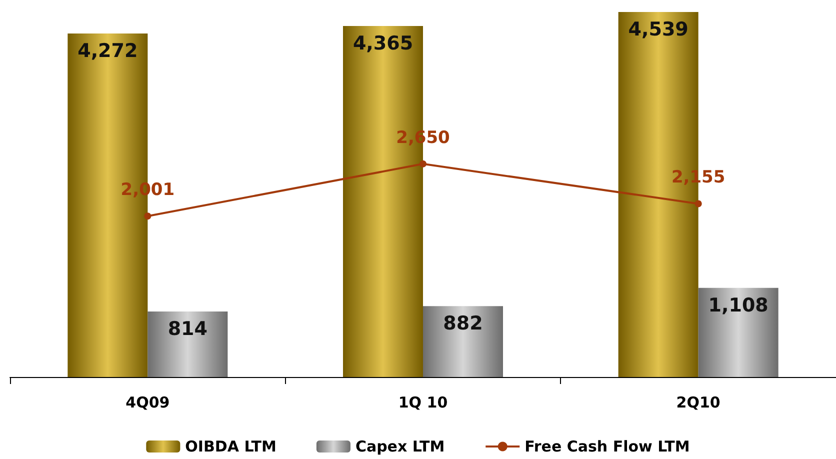  I want to click on data-label: 4,365, so click(383, 43).